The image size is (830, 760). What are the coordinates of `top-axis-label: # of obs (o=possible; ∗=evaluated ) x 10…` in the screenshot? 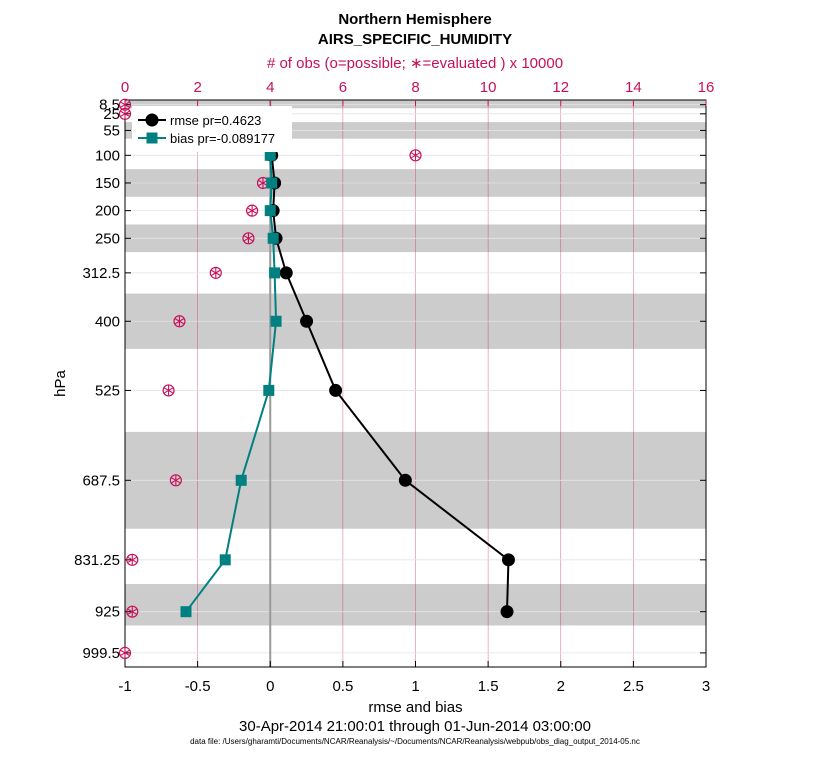 It's located at (415, 63).